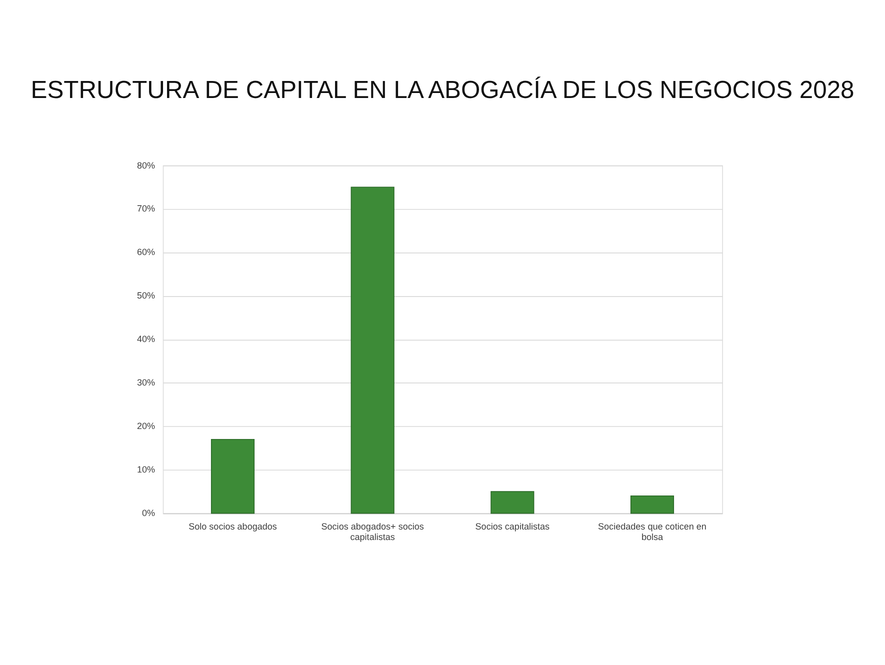  What do you see at coordinates (442, 90) in the screenshot?
I see `chart-title: ESTRUCTURA DE CAPITAL EN LA ABOGACÍA DE LOS NEGOCIOS 2028` at bounding box center [442, 90].